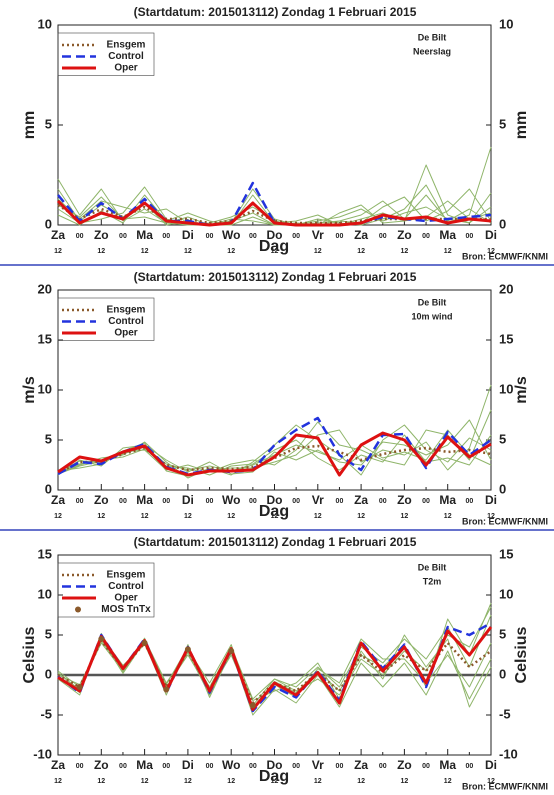 Image resolution: width=554 pixels, height=795 pixels. I want to click on y-axis-label: m/s, so click(29, 390).